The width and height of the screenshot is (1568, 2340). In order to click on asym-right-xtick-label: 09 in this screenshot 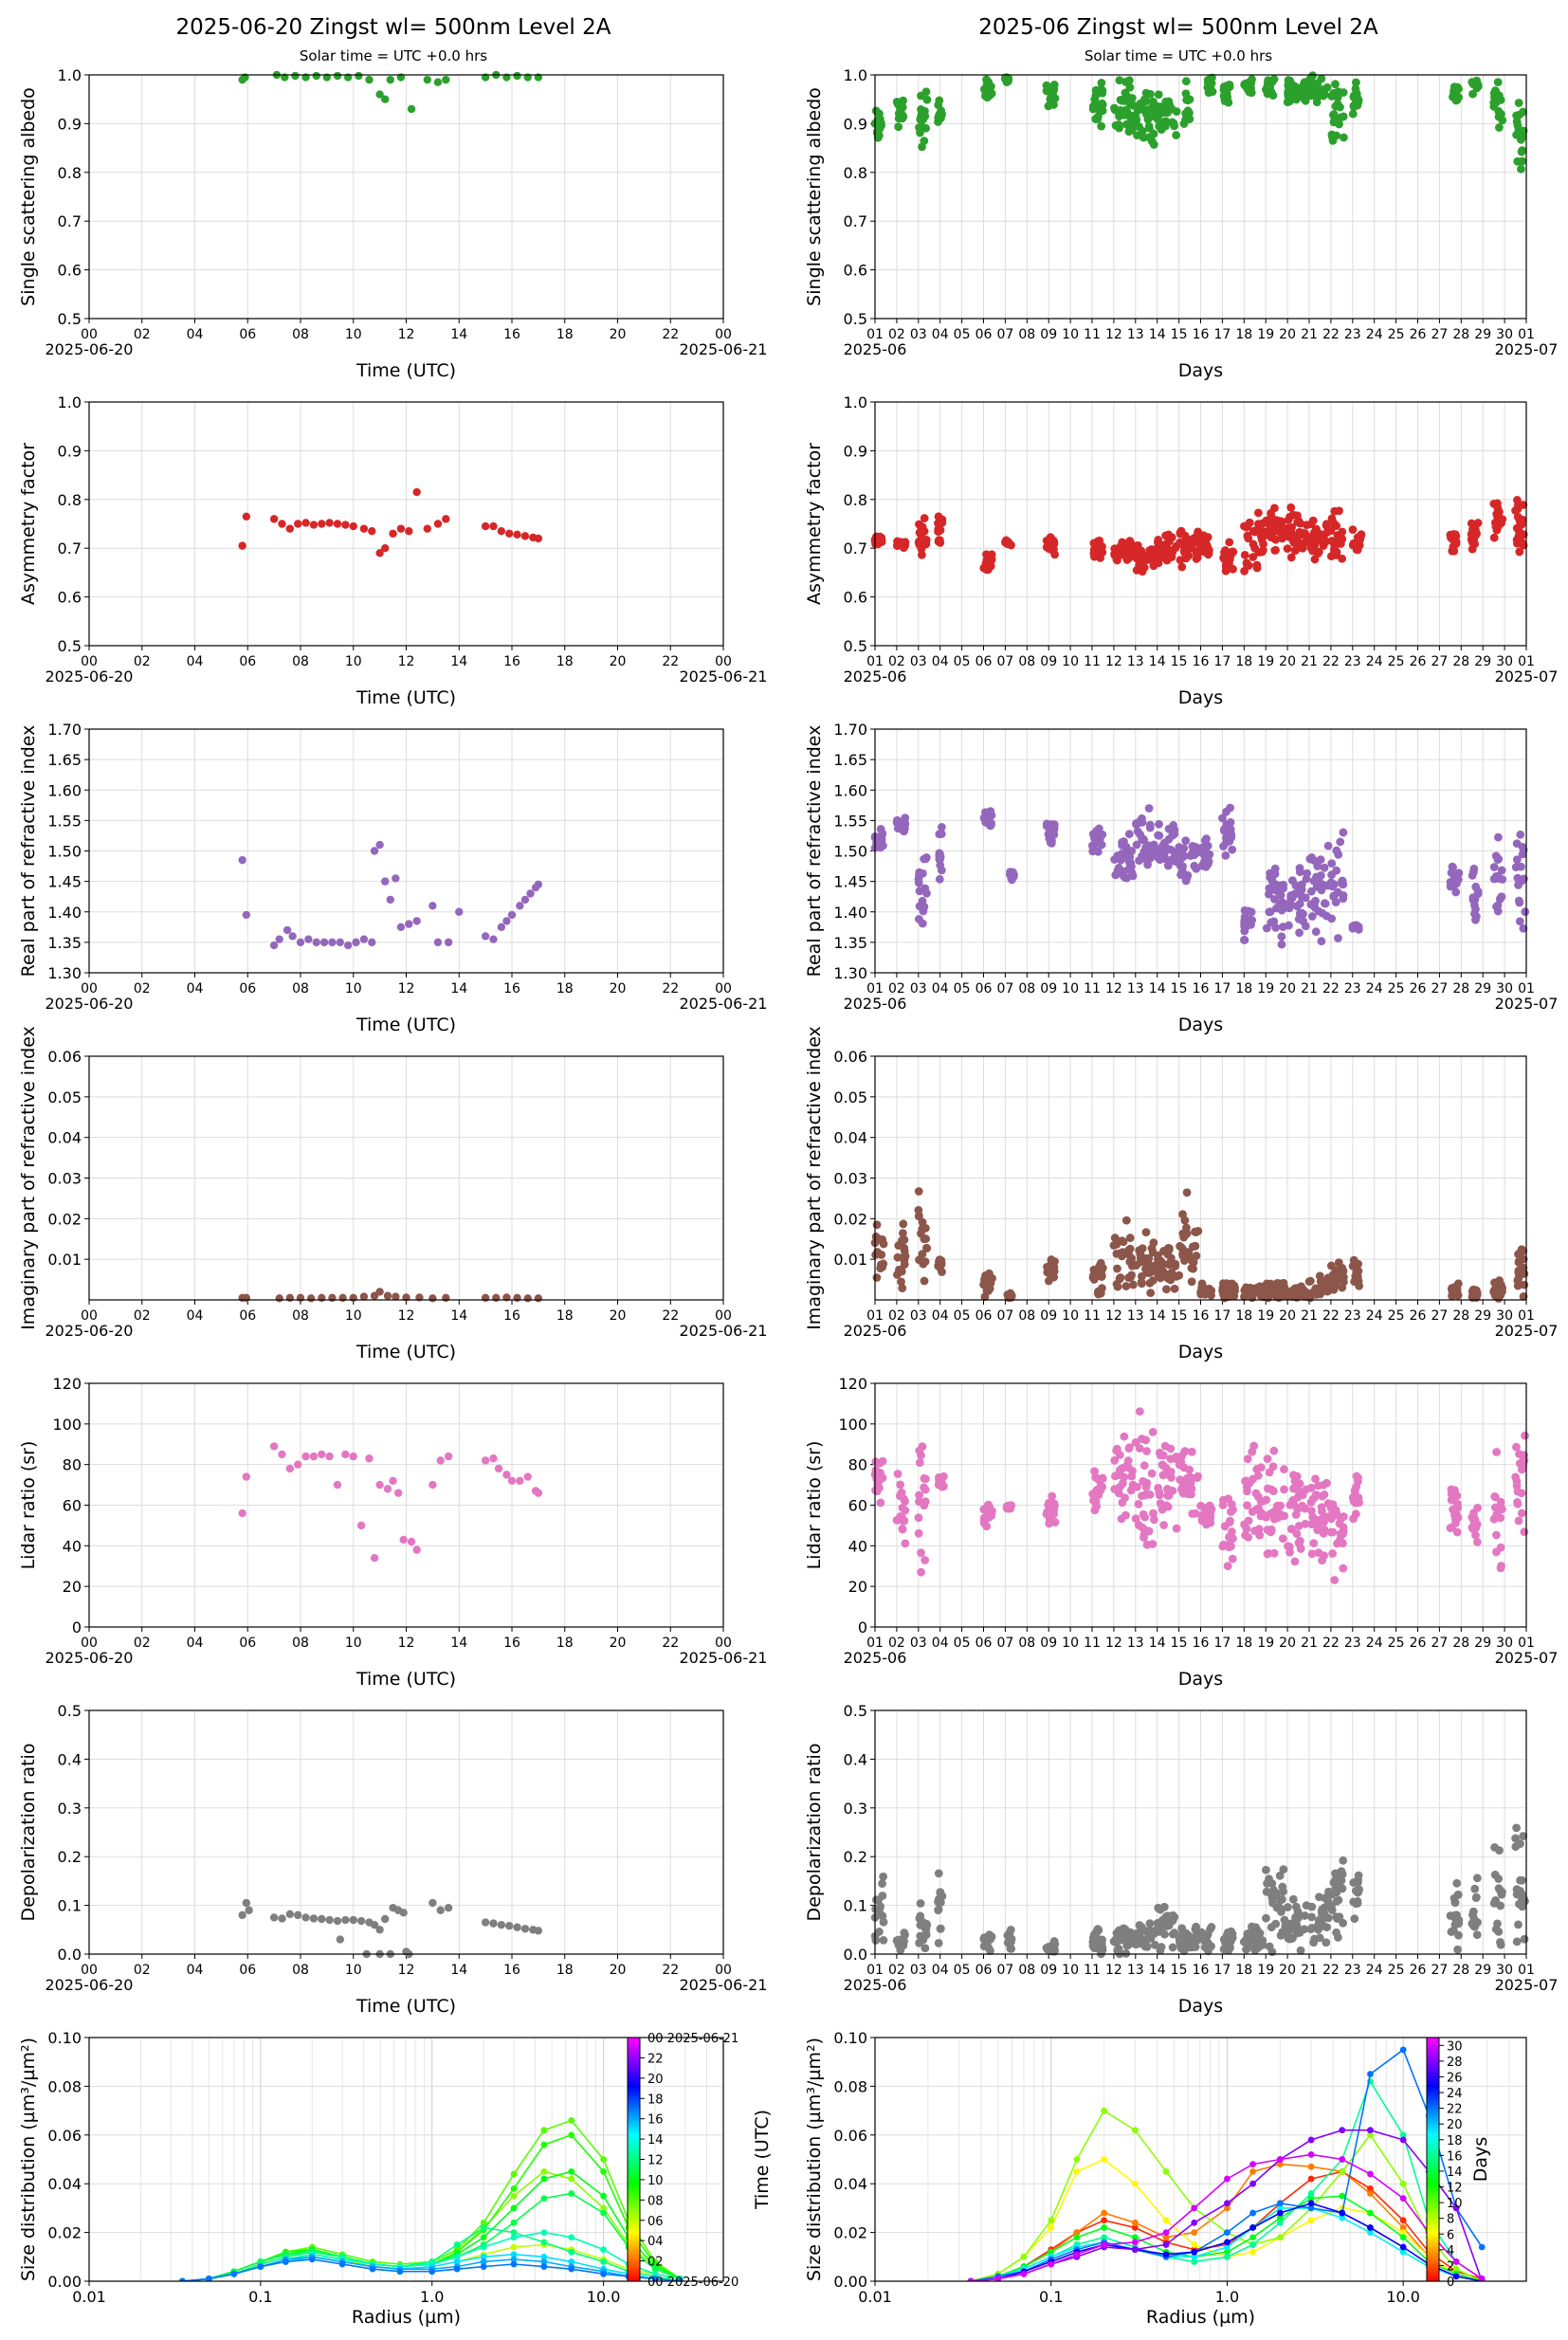, I will do `click(1048, 661)`.